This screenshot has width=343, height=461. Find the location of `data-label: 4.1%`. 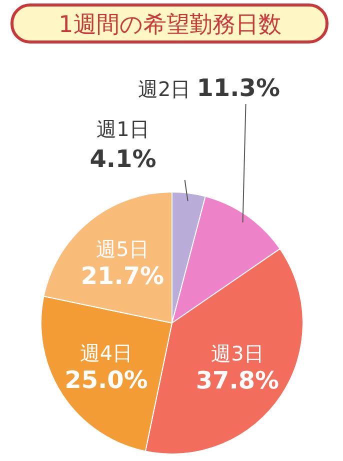

data-label: 4.1% is located at coordinates (123, 159).